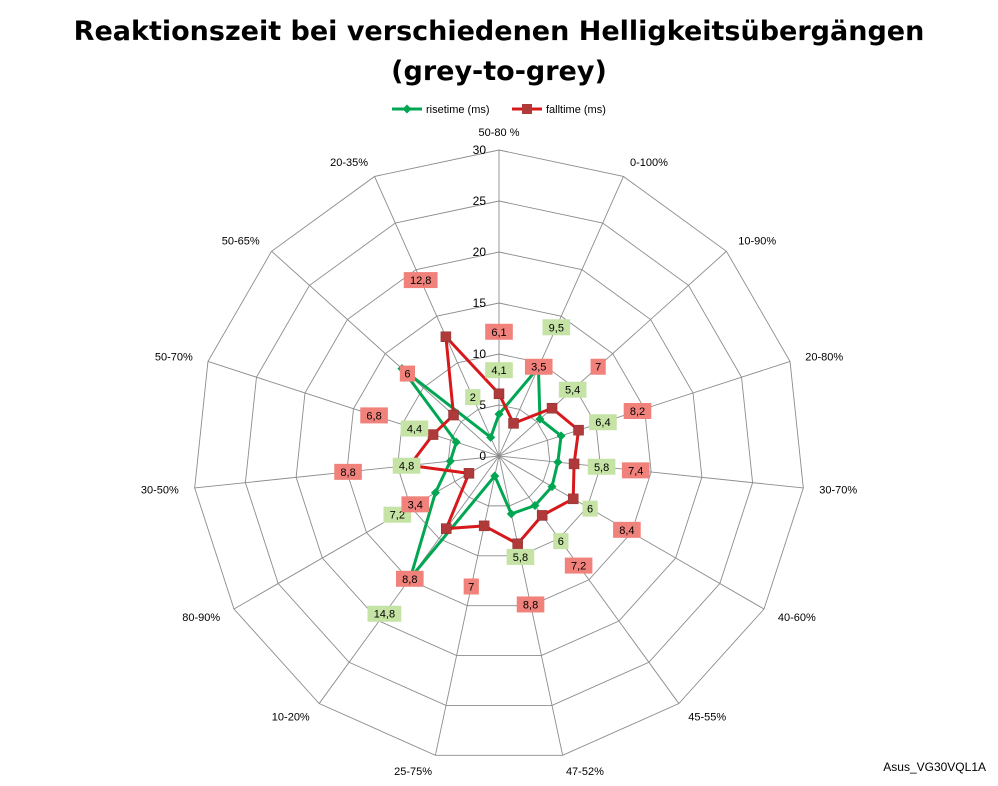  What do you see at coordinates (556, 328) in the screenshot?
I see `data-label: 9,5` at bounding box center [556, 328].